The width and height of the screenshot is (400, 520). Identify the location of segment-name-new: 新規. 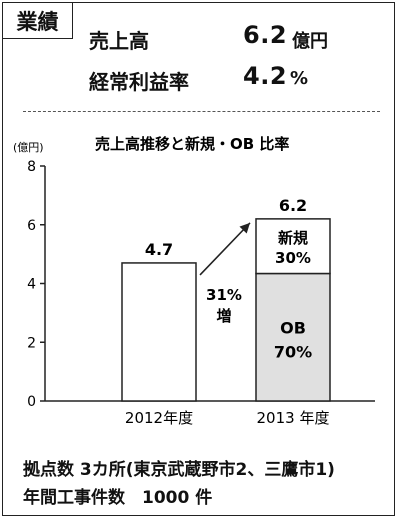
(293, 238).